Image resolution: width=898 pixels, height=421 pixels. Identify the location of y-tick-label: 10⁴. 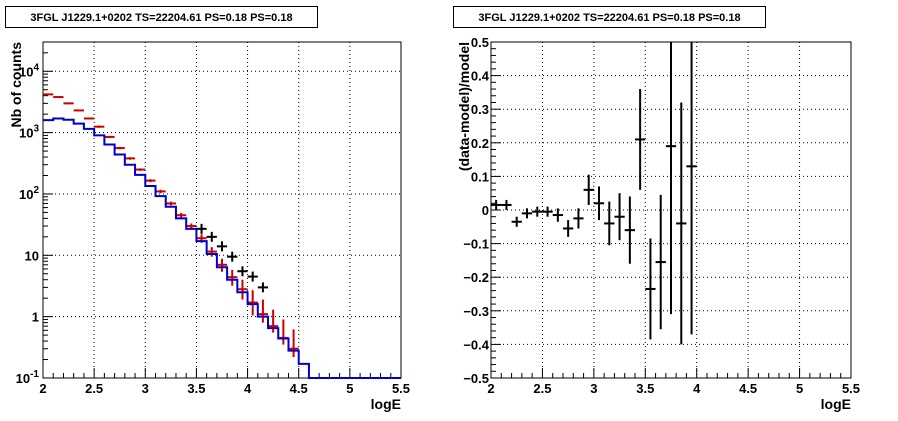
(29, 70).